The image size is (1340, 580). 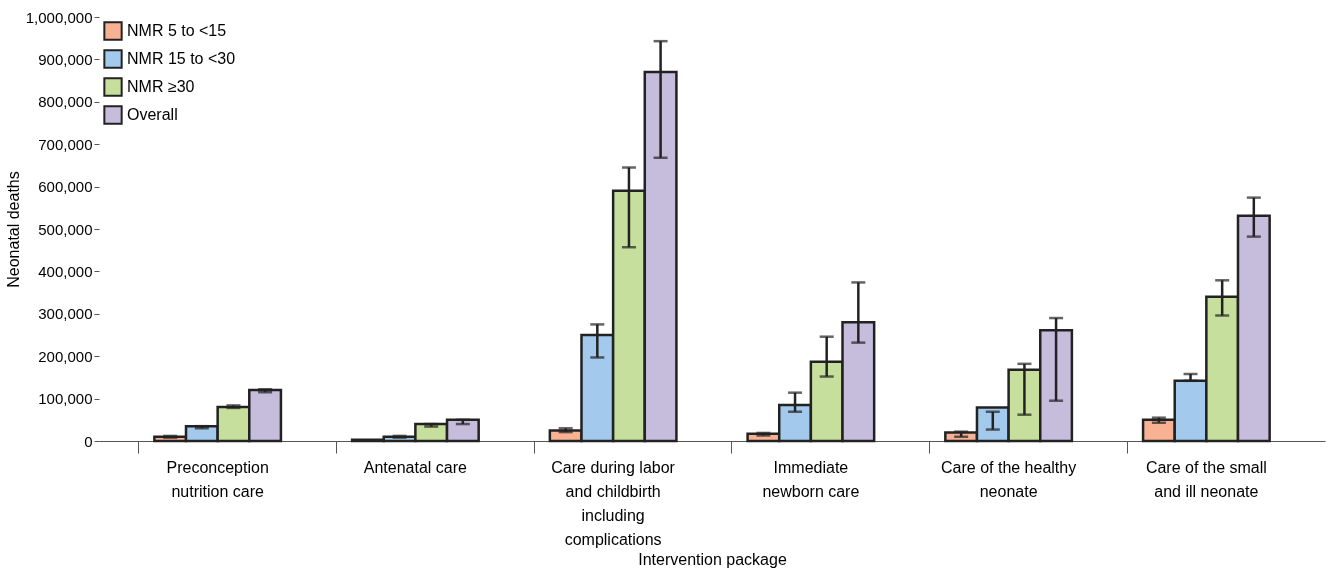 I want to click on y-tick-label: 100,000, so click(x=65, y=399).